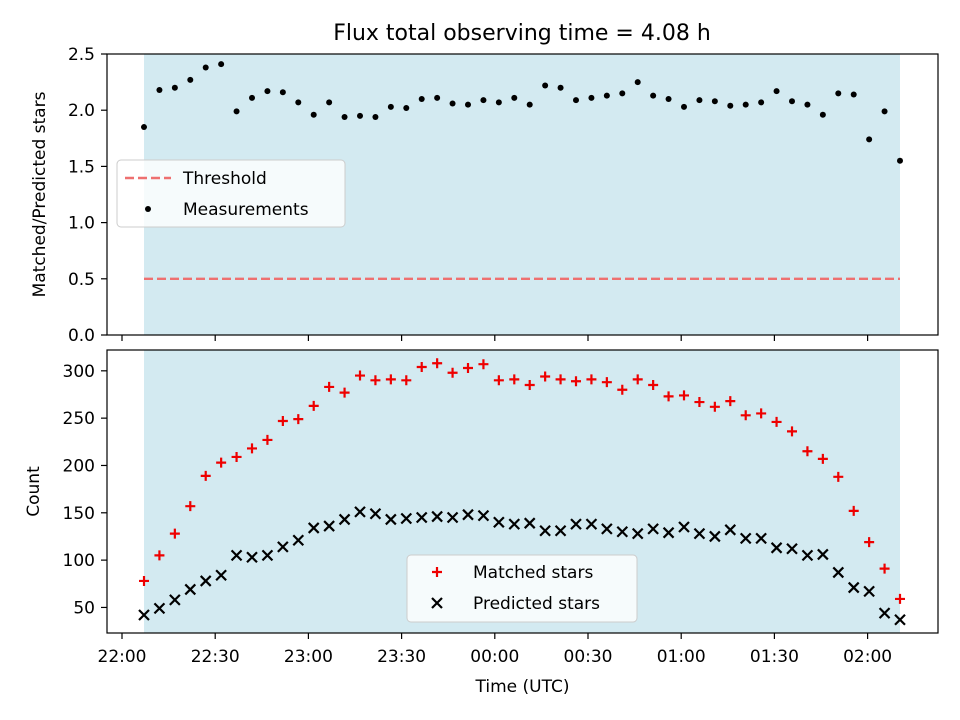 This screenshot has height=720, width=960. What do you see at coordinates (34, 491) in the screenshot?
I see `count-y-axis-label: Count` at bounding box center [34, 491].